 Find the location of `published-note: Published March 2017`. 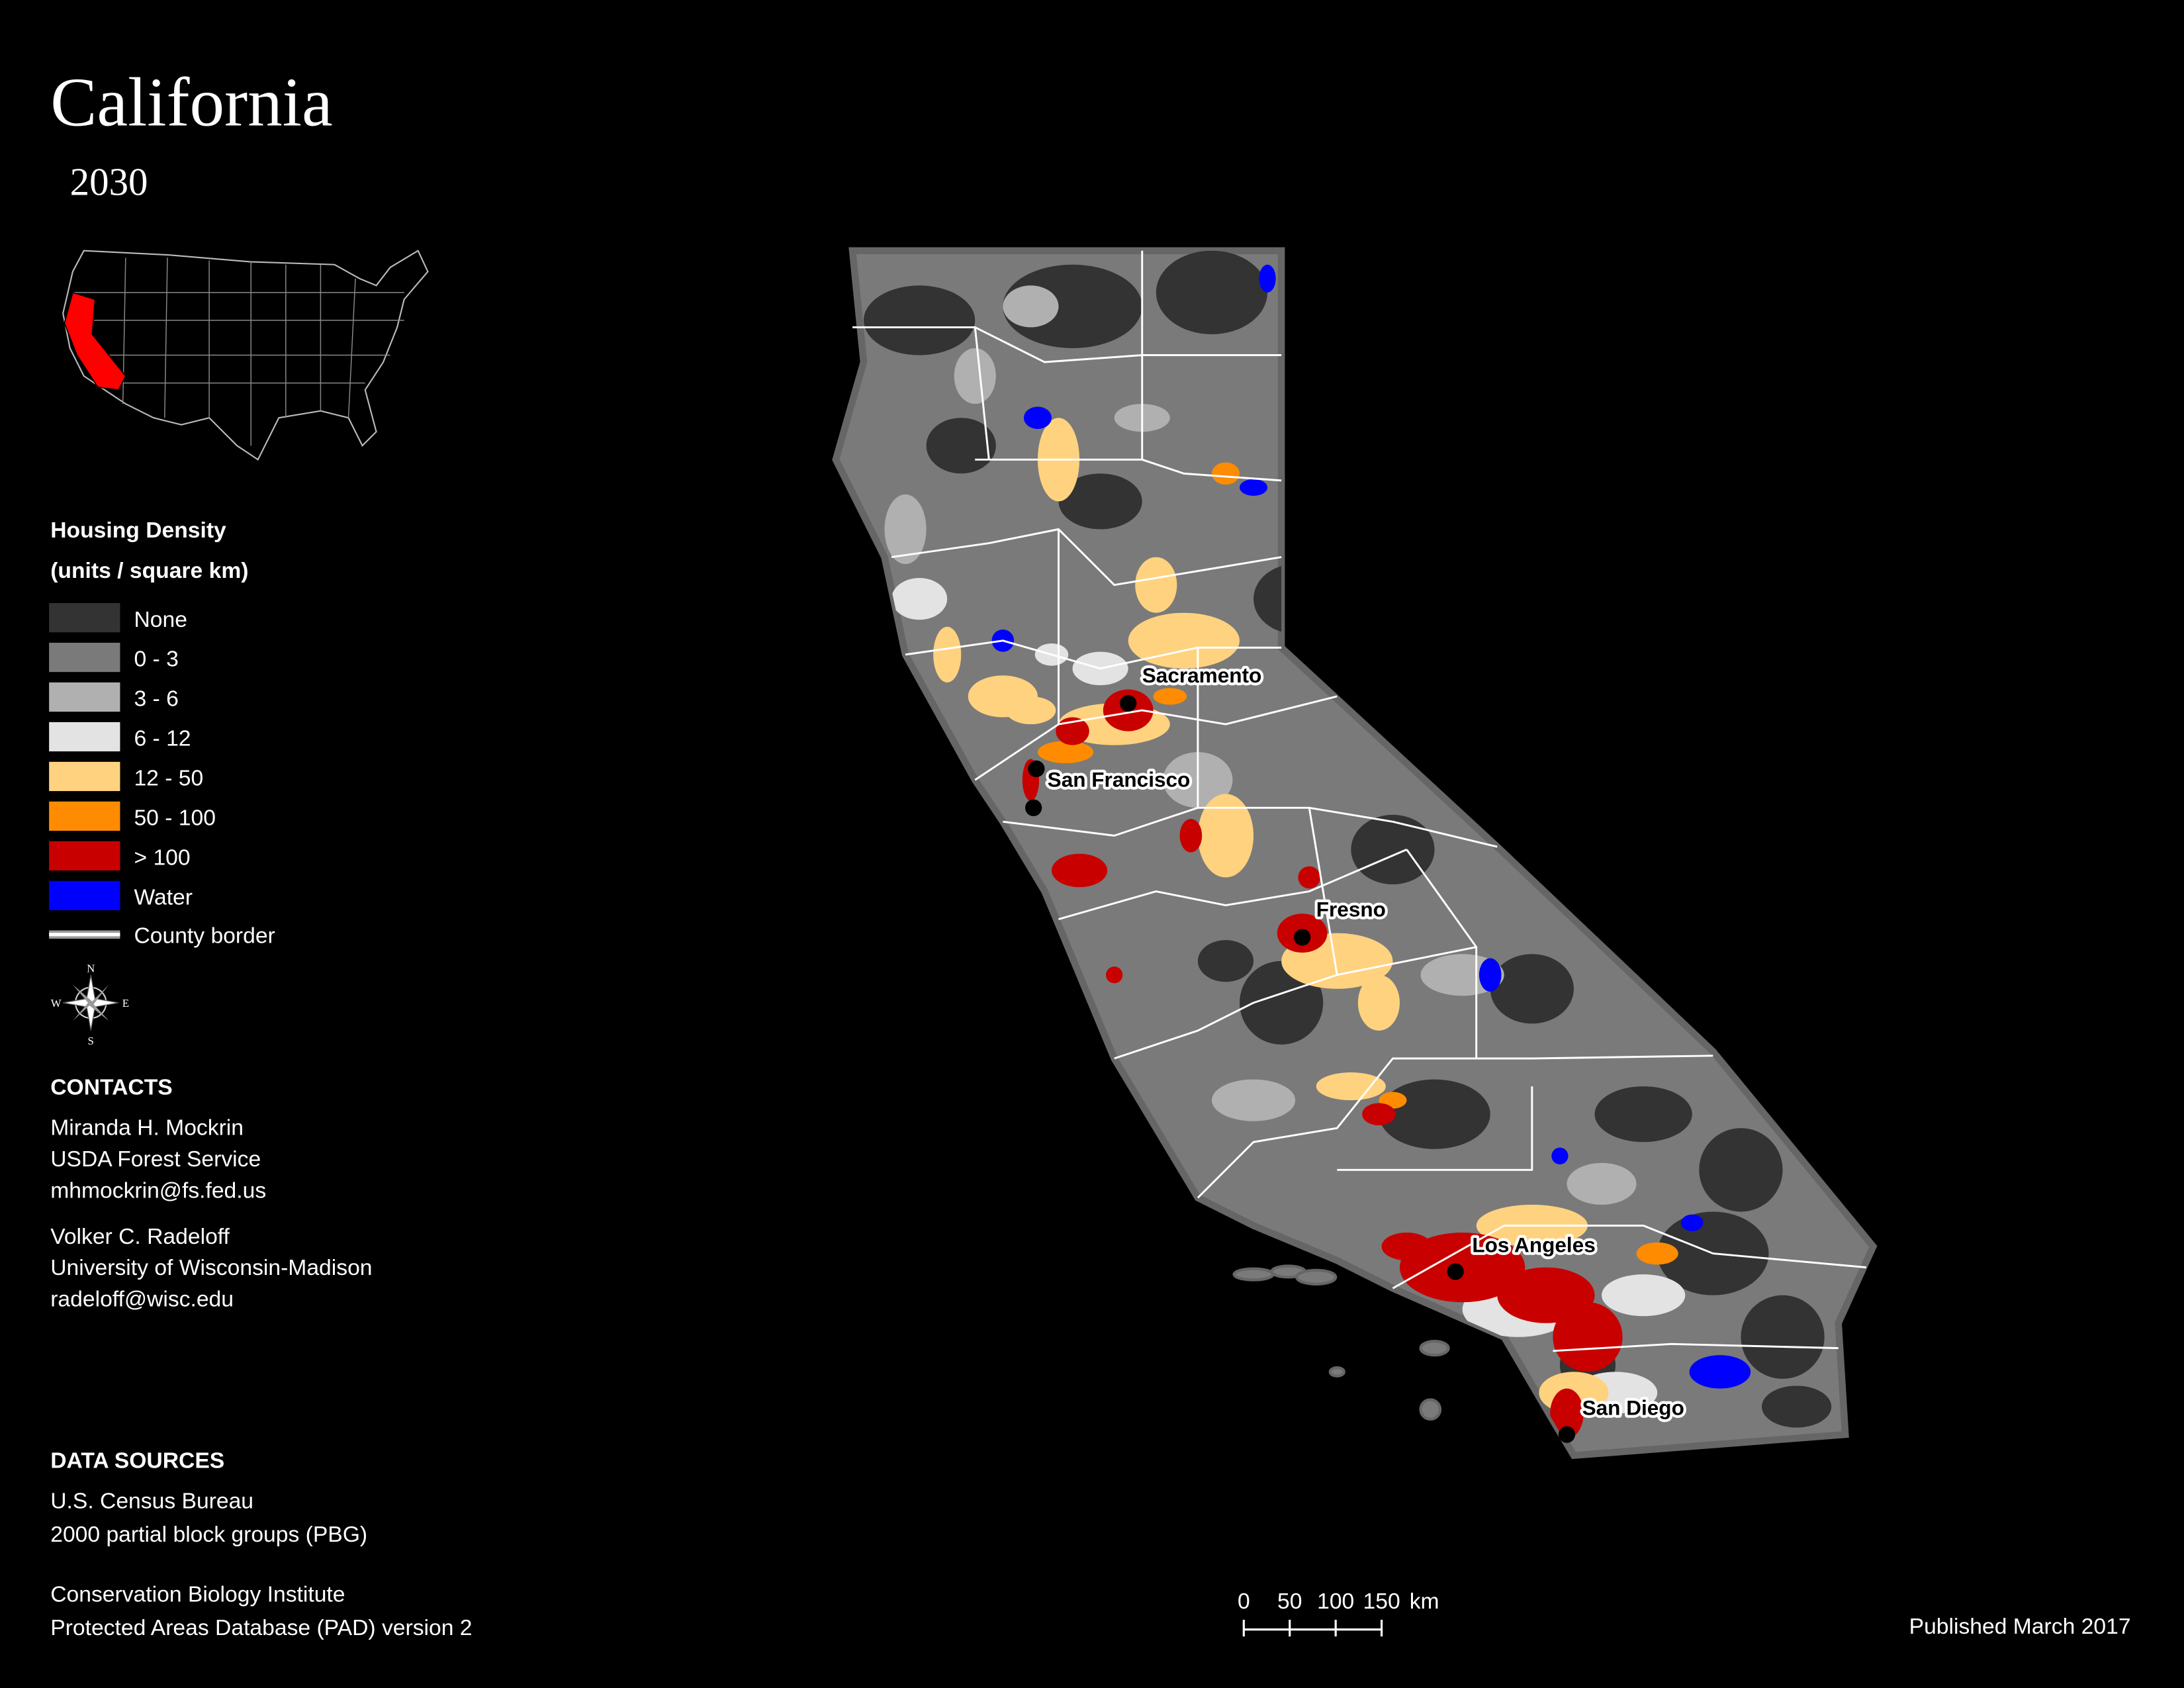

published-note: Published March 2017 is located at coordinates (2020, 1627).